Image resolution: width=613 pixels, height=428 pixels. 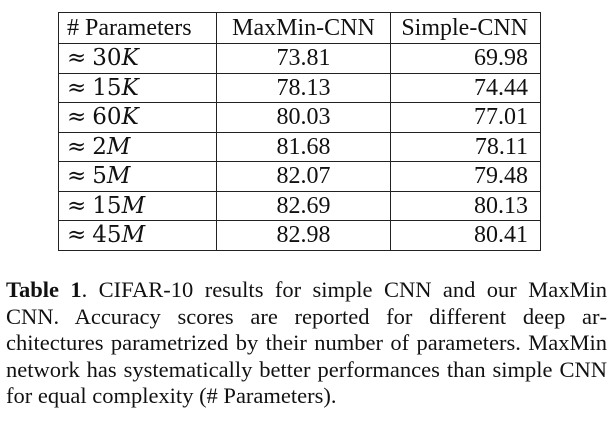 What do you see at coordinates (465, 28) in the screenshot?
I see `header-simple-cnn: Simple-CNN` at bounding box center [465, 28].